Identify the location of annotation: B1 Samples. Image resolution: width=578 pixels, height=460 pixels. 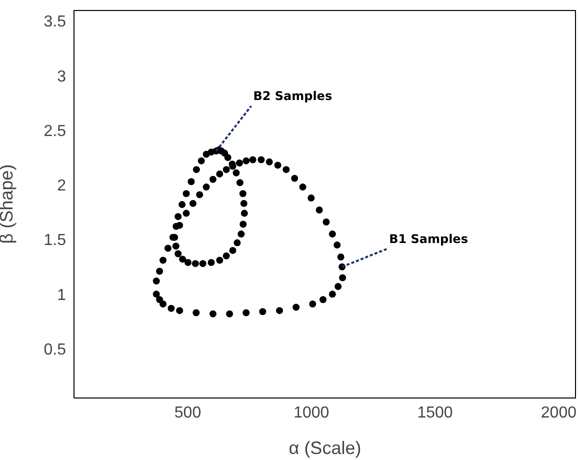
(428, 239).